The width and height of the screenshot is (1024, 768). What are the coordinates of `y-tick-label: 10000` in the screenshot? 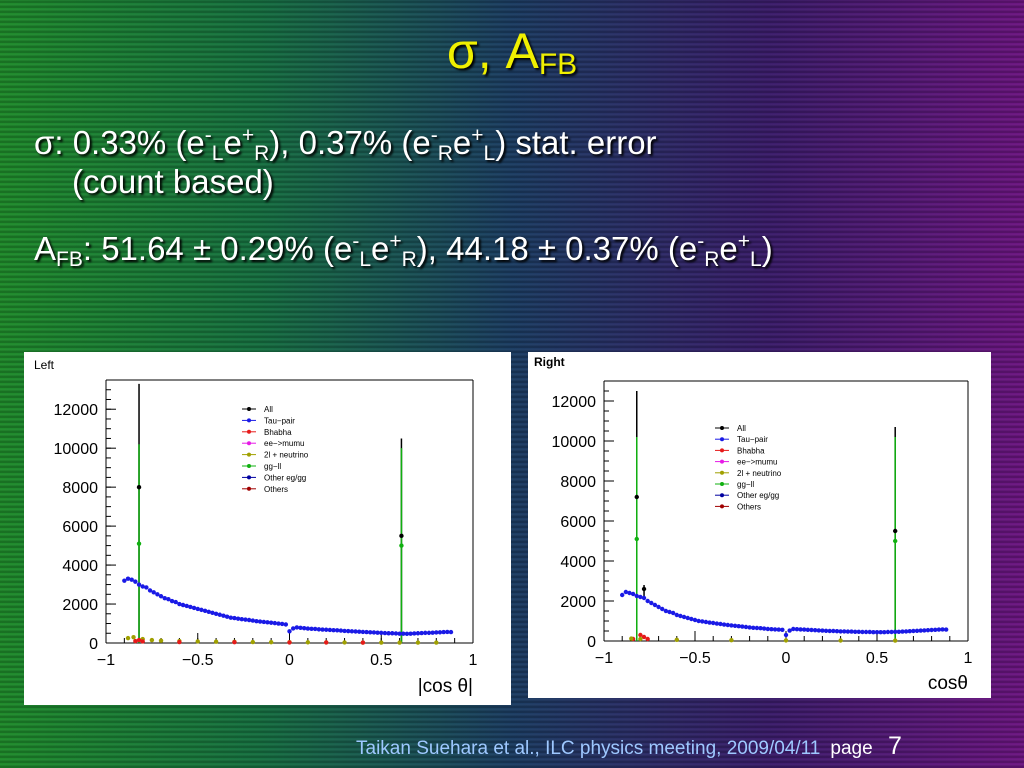 It's located at (76, 449).